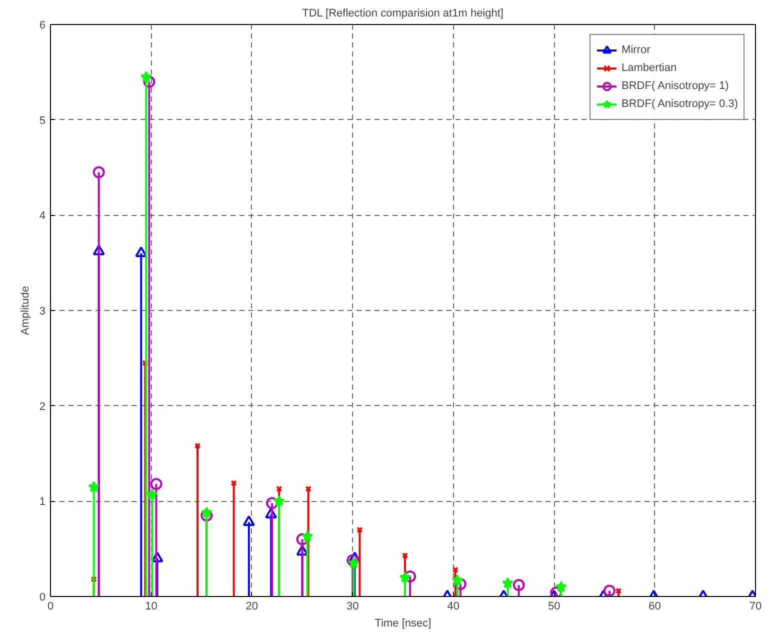 Image resolution: width=767 pixels, height=632 pixels. I want to click on x-tick-label: 10, so click(151, 606).